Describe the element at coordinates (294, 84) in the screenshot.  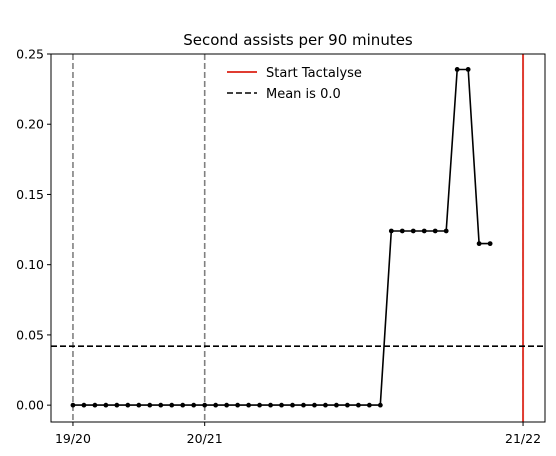
I see `legend: Start Tactalyse Mean is 0.0` at that location.